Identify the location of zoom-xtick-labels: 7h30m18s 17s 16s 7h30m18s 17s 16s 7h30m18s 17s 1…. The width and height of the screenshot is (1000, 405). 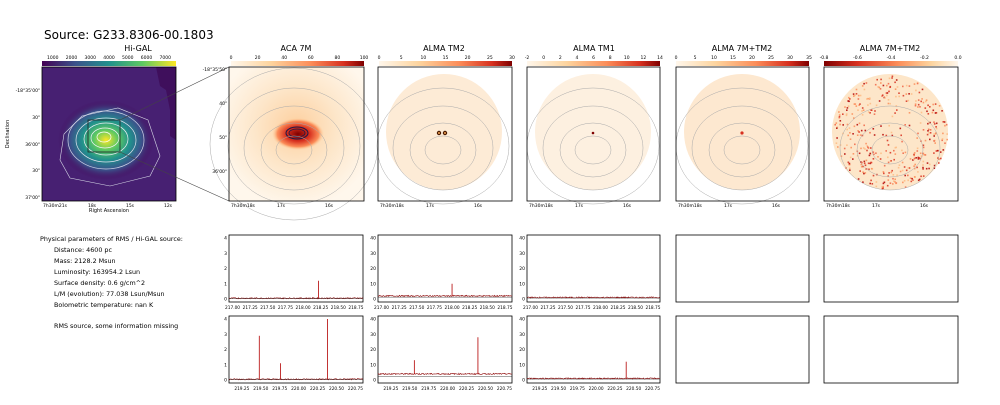
(580, 206).